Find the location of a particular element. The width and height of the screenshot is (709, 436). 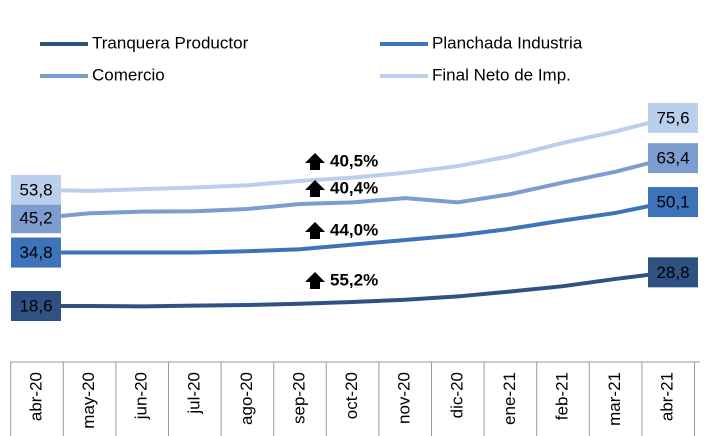

x-tick-label: feb-21 is located at coordinates (561, 396).